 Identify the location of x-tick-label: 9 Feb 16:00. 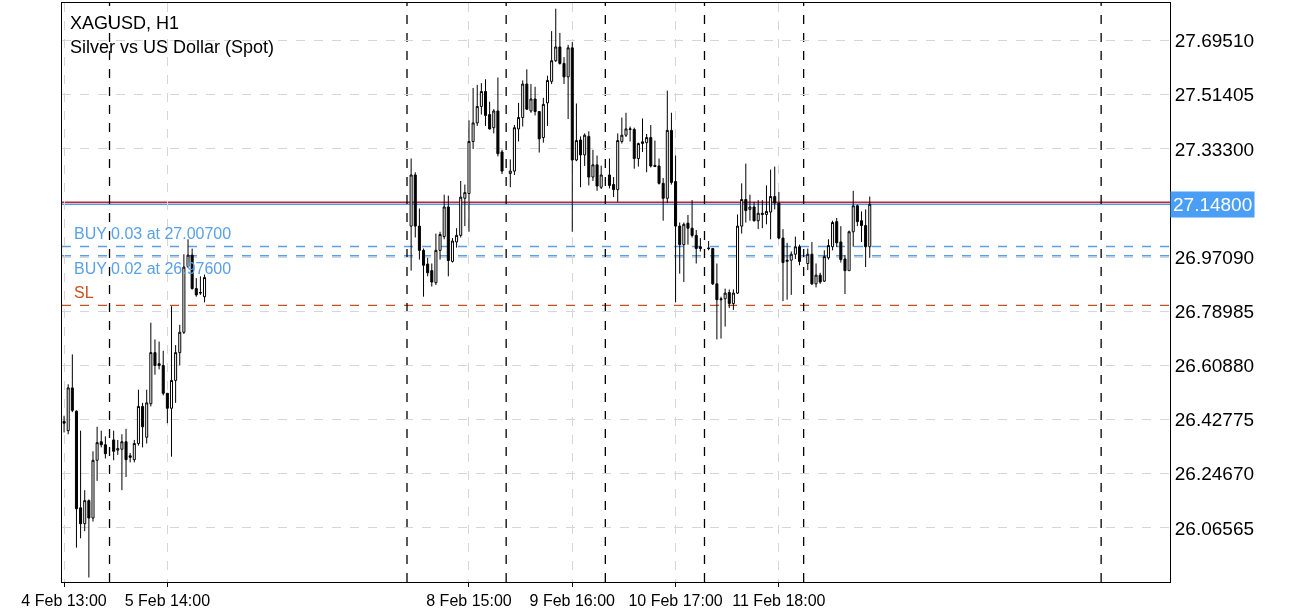
(572, 601).